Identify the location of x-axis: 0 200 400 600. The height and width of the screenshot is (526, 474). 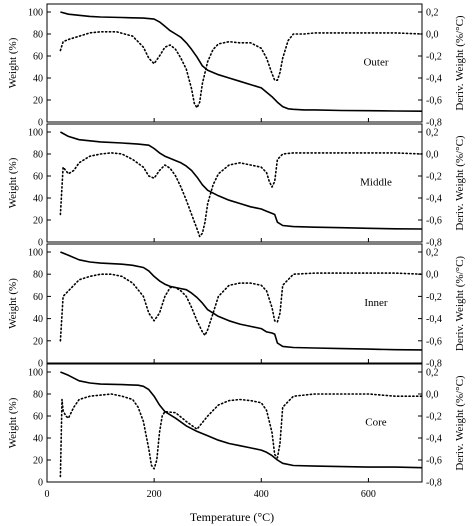
(210, 494).